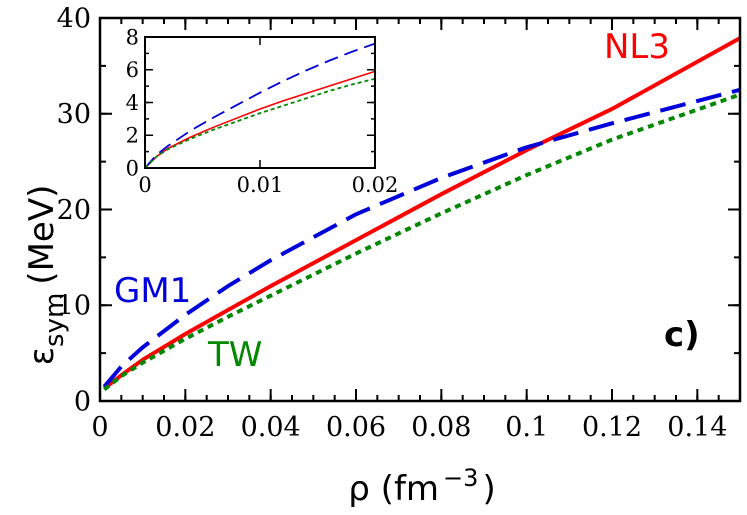  I want to click on main-y-tick-label: 10, so click(74, 306).